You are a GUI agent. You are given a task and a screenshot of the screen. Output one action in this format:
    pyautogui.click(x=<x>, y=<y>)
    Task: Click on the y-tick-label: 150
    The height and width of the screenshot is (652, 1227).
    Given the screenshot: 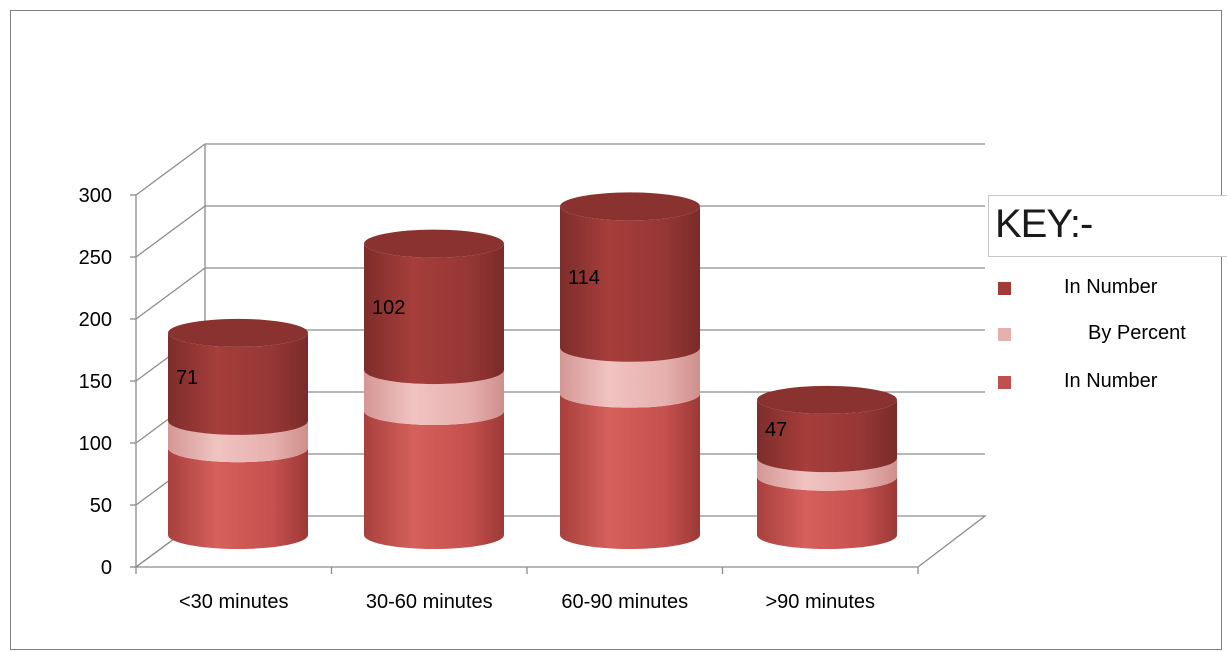 What is the action you would take?
    pyautogui.click(x=95, y=382)
    